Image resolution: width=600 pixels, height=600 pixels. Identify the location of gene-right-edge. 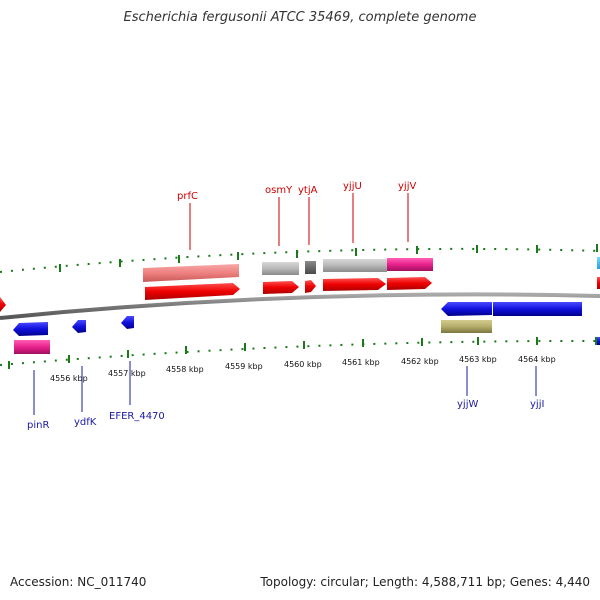
(598, 341).